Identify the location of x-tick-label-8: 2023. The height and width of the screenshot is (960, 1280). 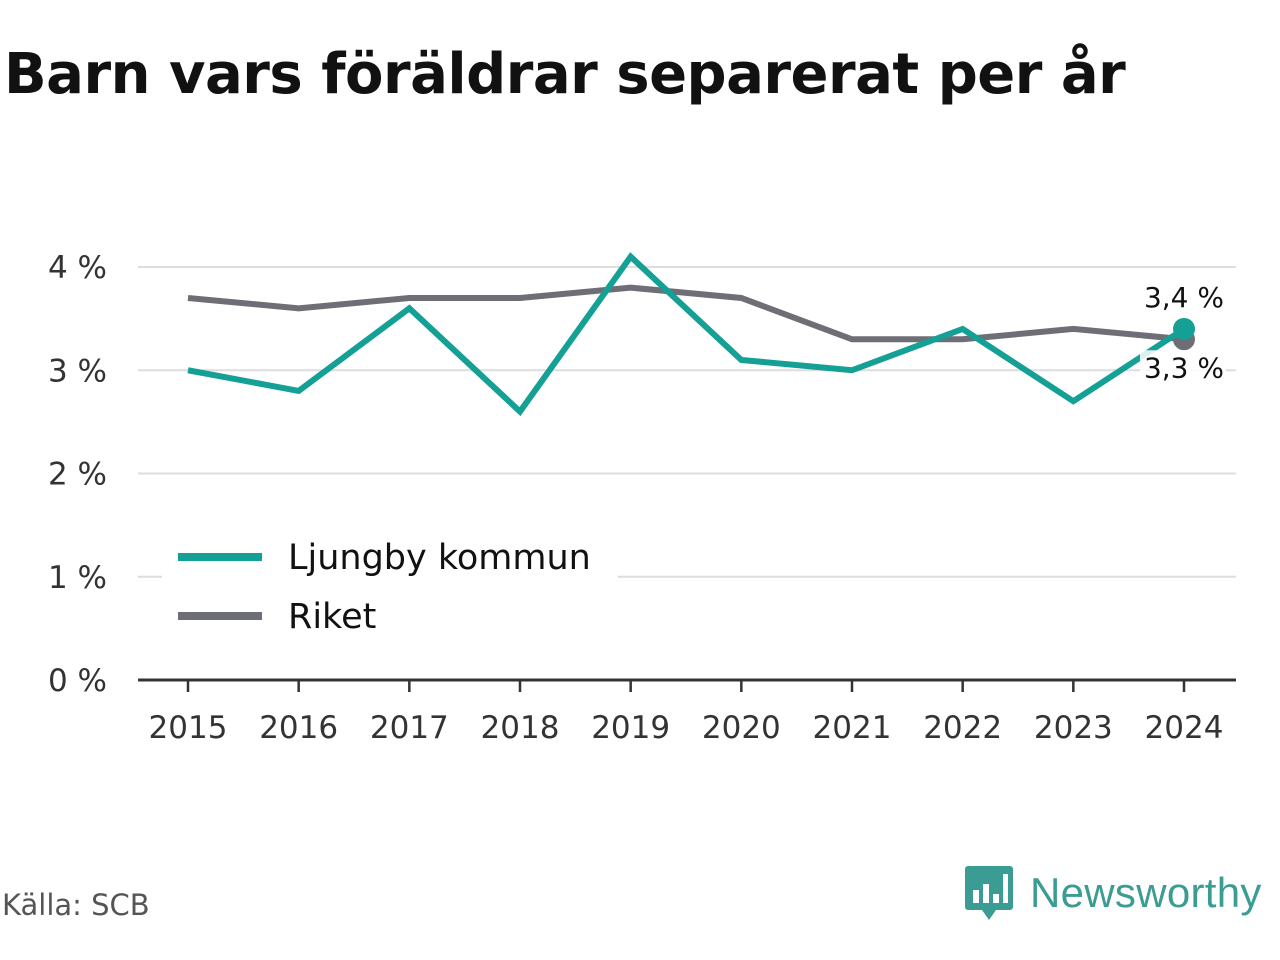
(1073, 728).